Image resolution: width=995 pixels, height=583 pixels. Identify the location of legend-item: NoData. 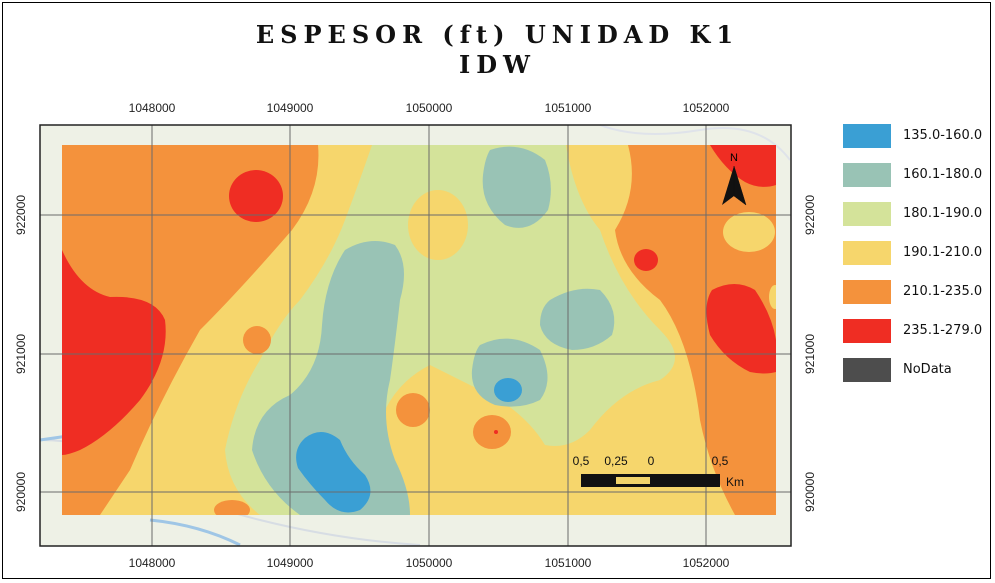
(918, 370).